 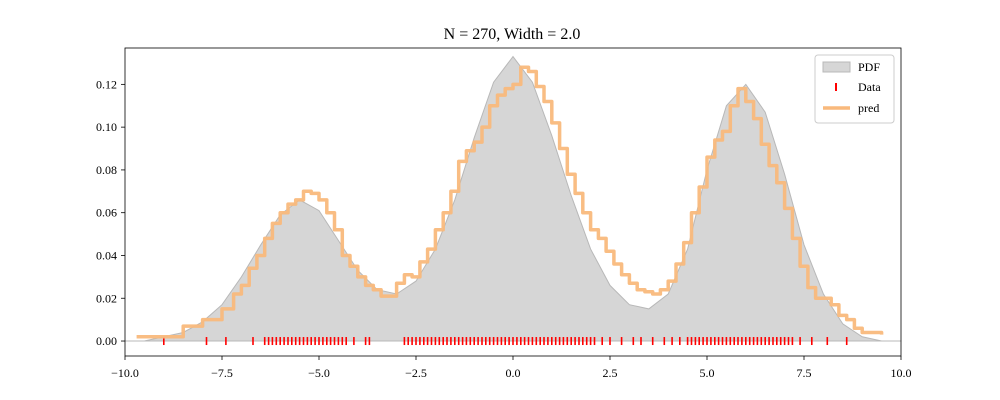 I want to click on y-axis: 0.00 0.02 0.04 0.06 0.08 0.10 0.12, so click(x=110, y=212).